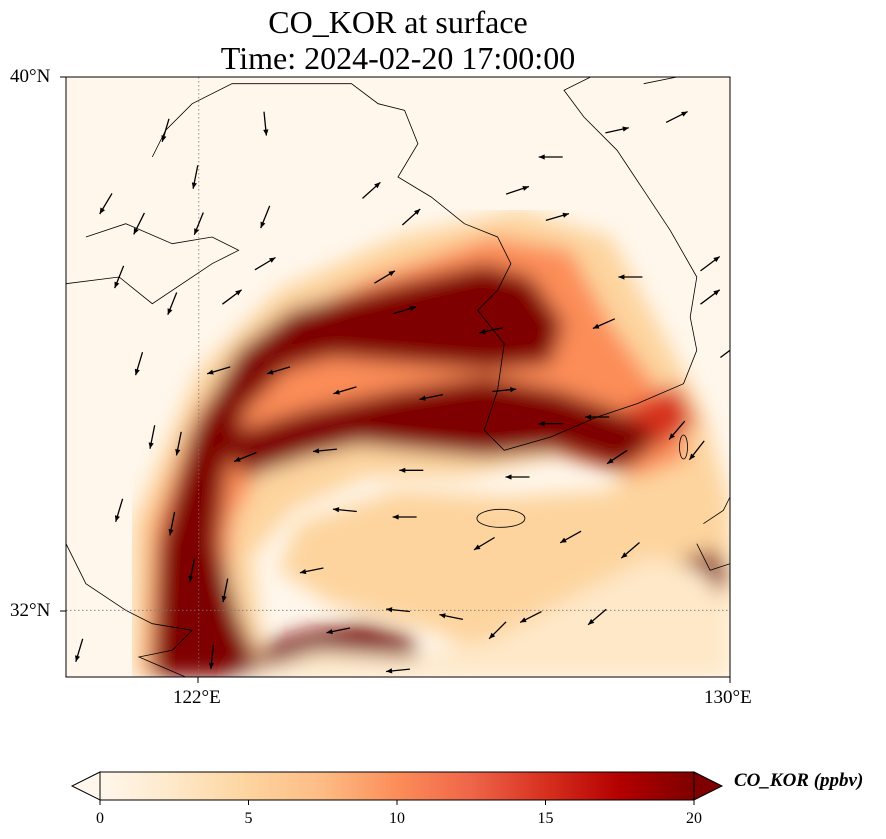 The height and width of the screenshot is (839, 886). What do you see at coordinates (397, 818) in the screenshot?
I see `colorbar-tick-label: 10` at bounding box center [397, 818].